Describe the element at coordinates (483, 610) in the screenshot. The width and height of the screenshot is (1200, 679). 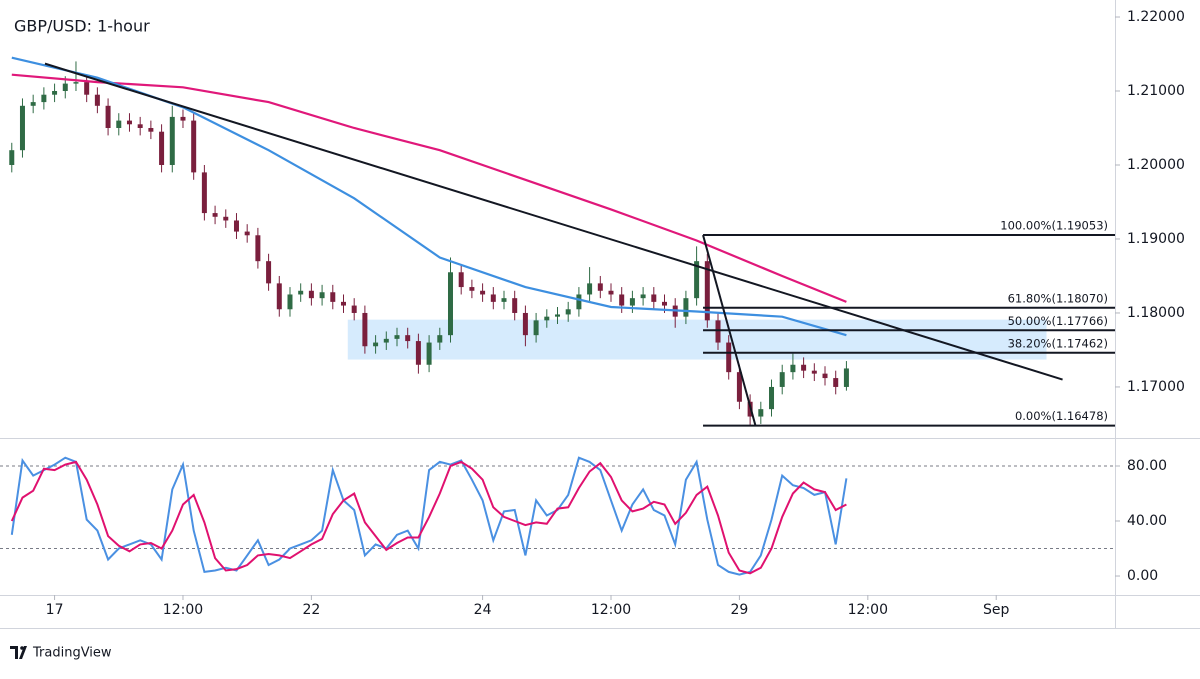
I see `x-tick-label: 24` at that location.